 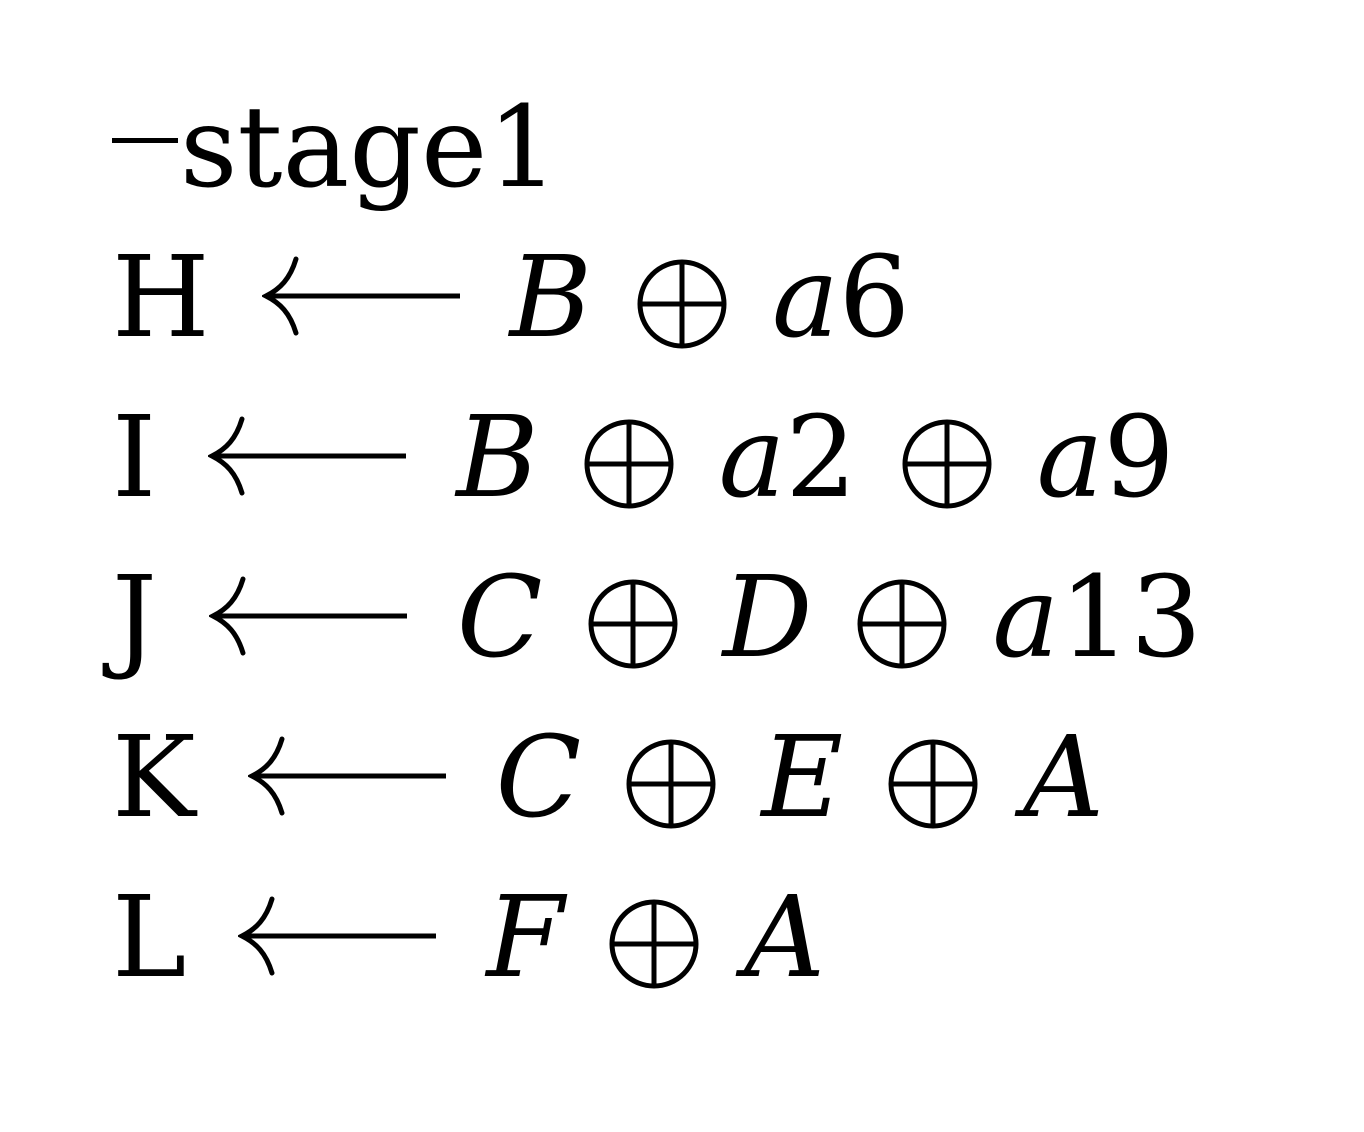 I want to click on equation-term: F, so click(x=525, y=938).